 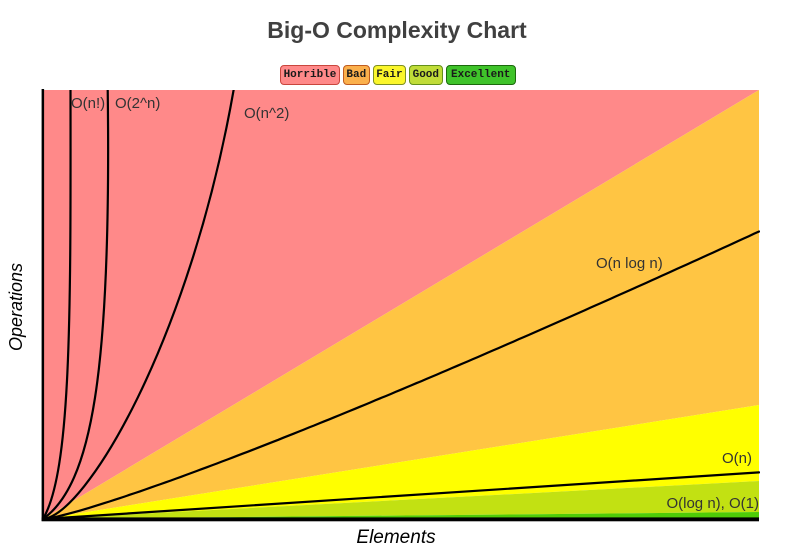 What do you see at coordinates (266, 113) in the screenshot?
I see `svg-text: O(n^2)` at bounding box center [266, 113].